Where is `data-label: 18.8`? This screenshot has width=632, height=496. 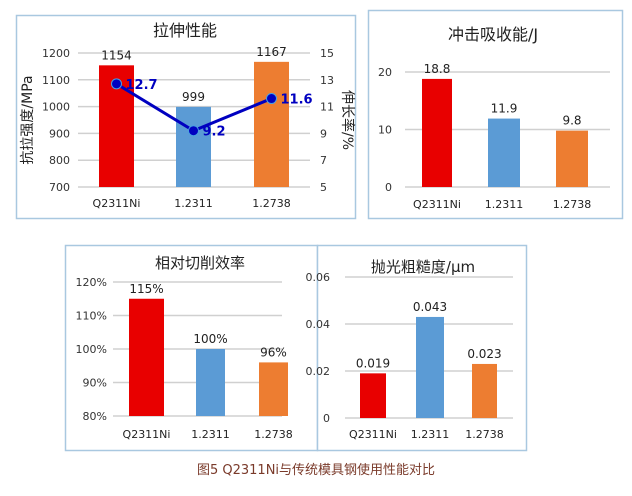
data-label: 18.8 is located at coordinates (437, 69).